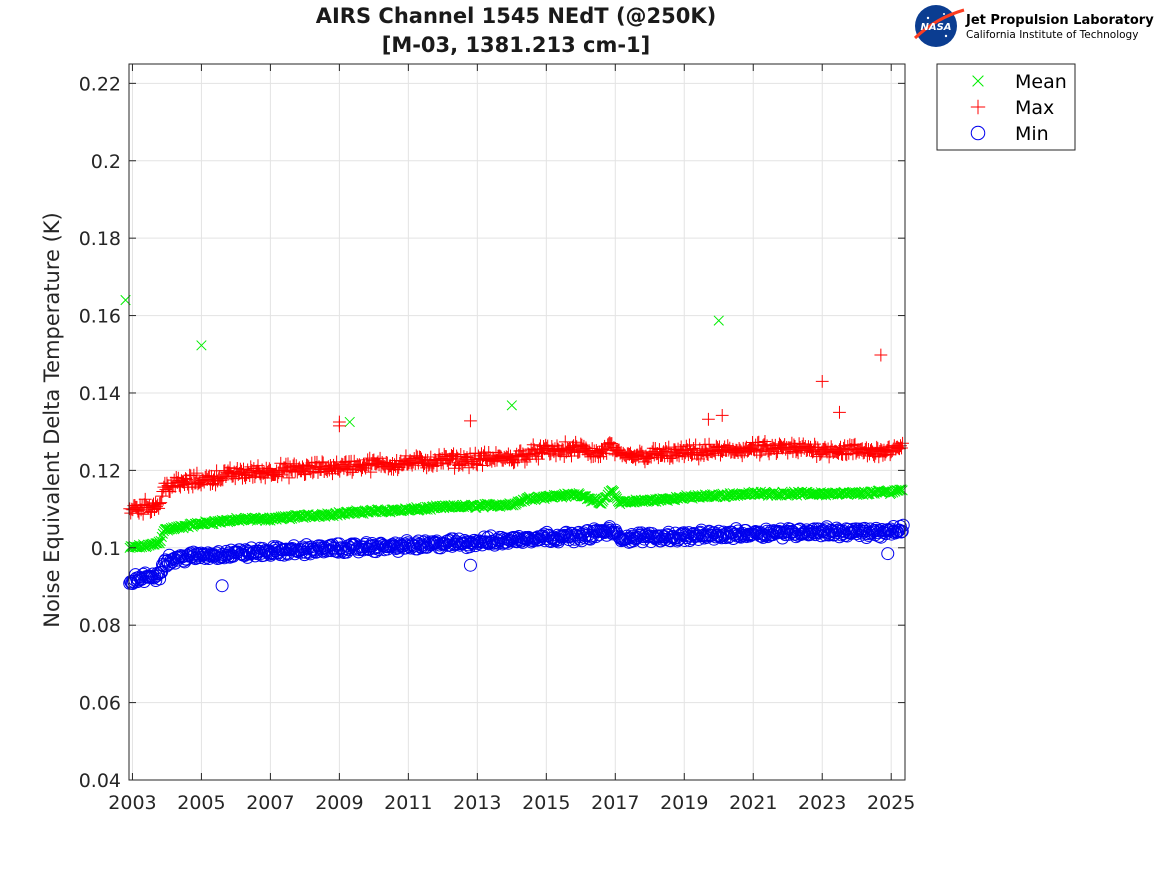  Describe the element at coordinates (52, 420) in the screenshot. I see `y-axis-label: Noise Equivalent Delta Temperature (K)` at that location.